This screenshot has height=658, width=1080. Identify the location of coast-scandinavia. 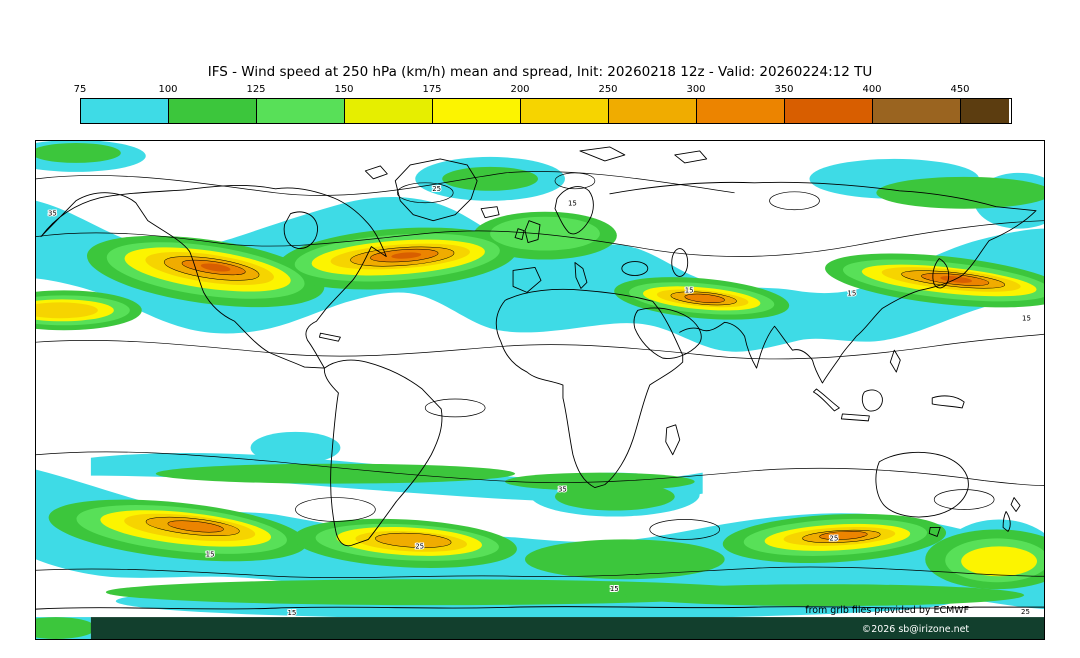
(574, 210).